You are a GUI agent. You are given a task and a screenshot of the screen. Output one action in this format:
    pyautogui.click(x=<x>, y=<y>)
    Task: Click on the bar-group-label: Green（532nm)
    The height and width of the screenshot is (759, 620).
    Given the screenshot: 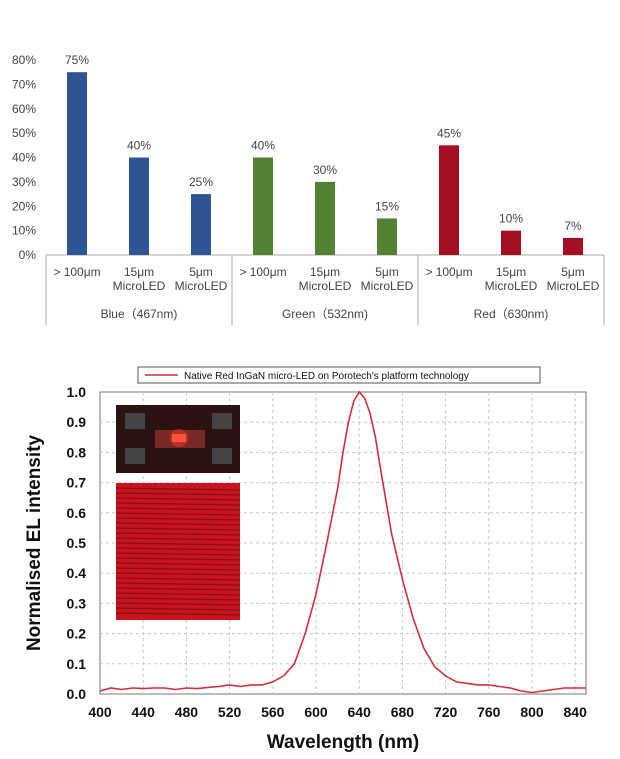 What is the action you would take?
    pyautogui.click(x=325, y=314)
    